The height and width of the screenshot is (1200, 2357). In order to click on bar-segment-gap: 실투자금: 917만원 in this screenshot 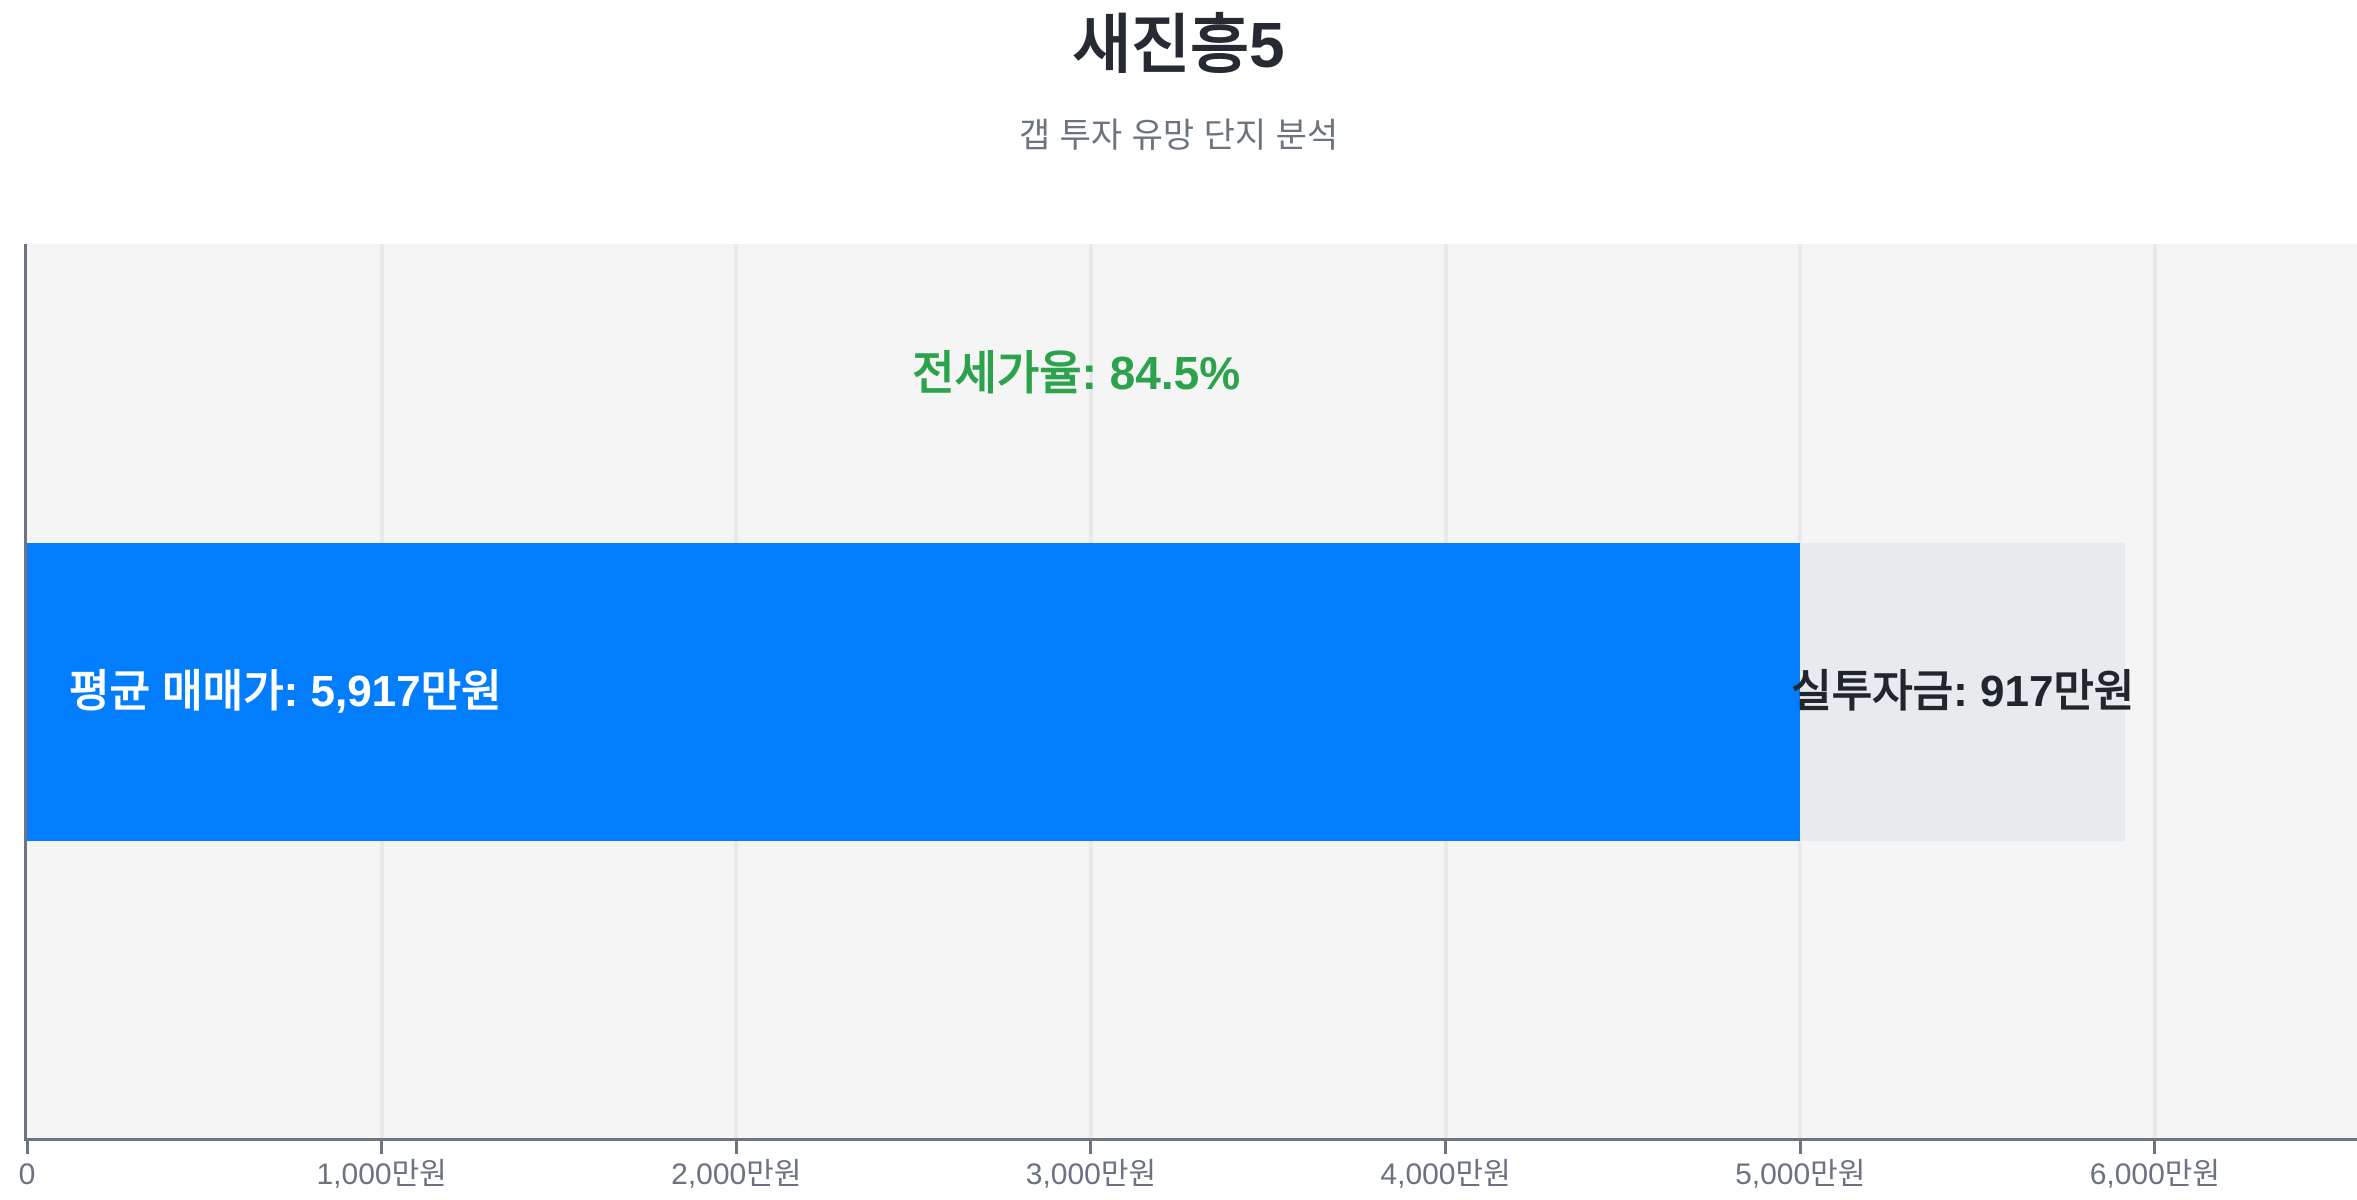, I will do `click(1962, 692)`.